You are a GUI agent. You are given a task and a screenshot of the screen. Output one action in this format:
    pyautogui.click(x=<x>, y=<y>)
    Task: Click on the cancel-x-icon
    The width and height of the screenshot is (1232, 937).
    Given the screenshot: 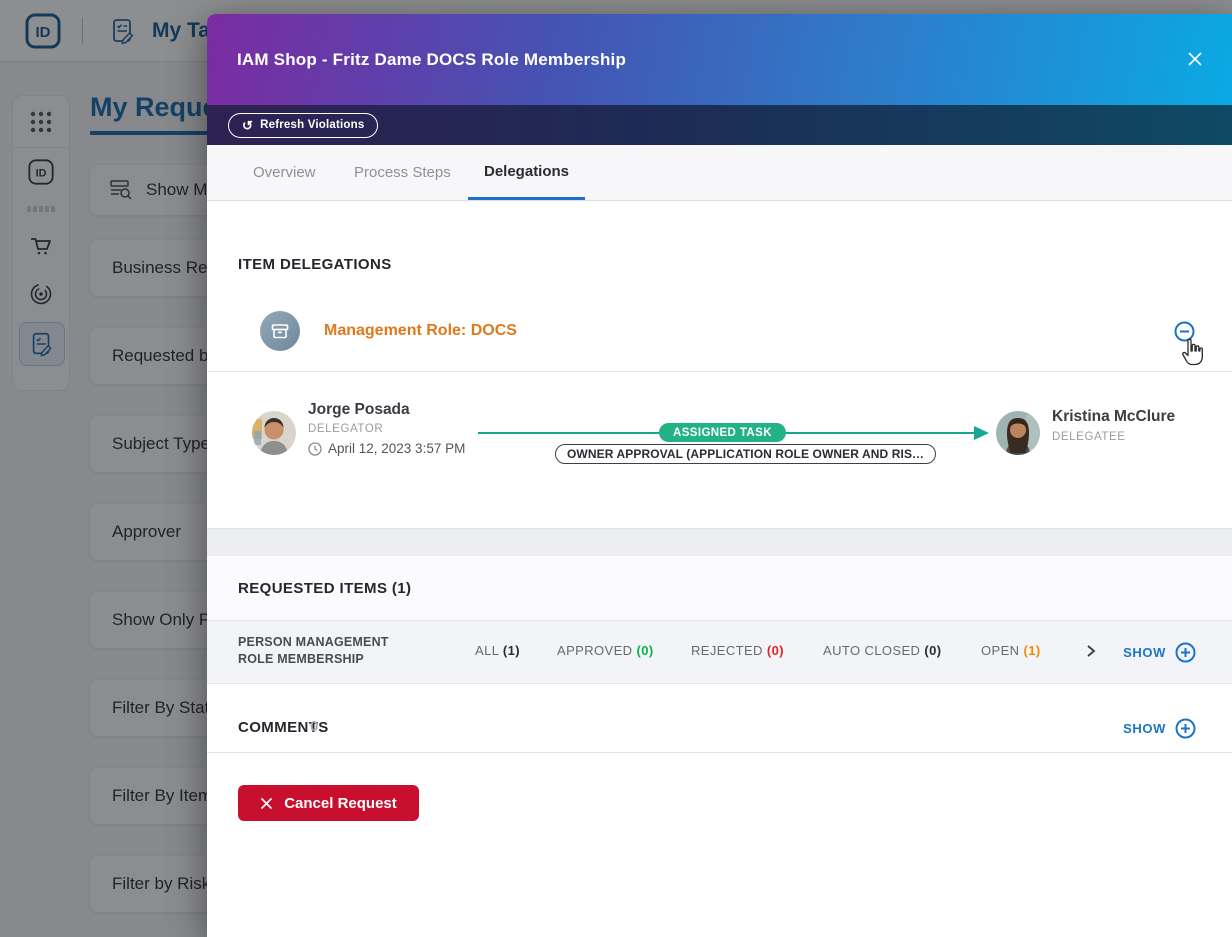 What is the action you would take?
    pyautogui.click(x=267, y=803)
    